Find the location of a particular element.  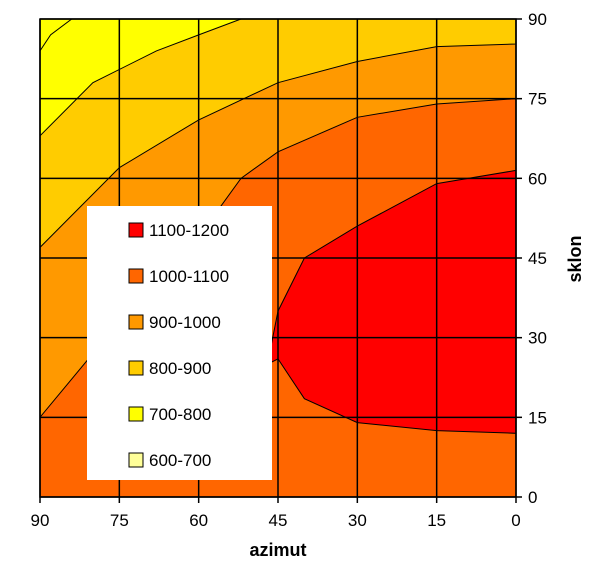

x-axis-ticks: 90 75 60 45 30 15 0 is located at coordinates (276, 513).